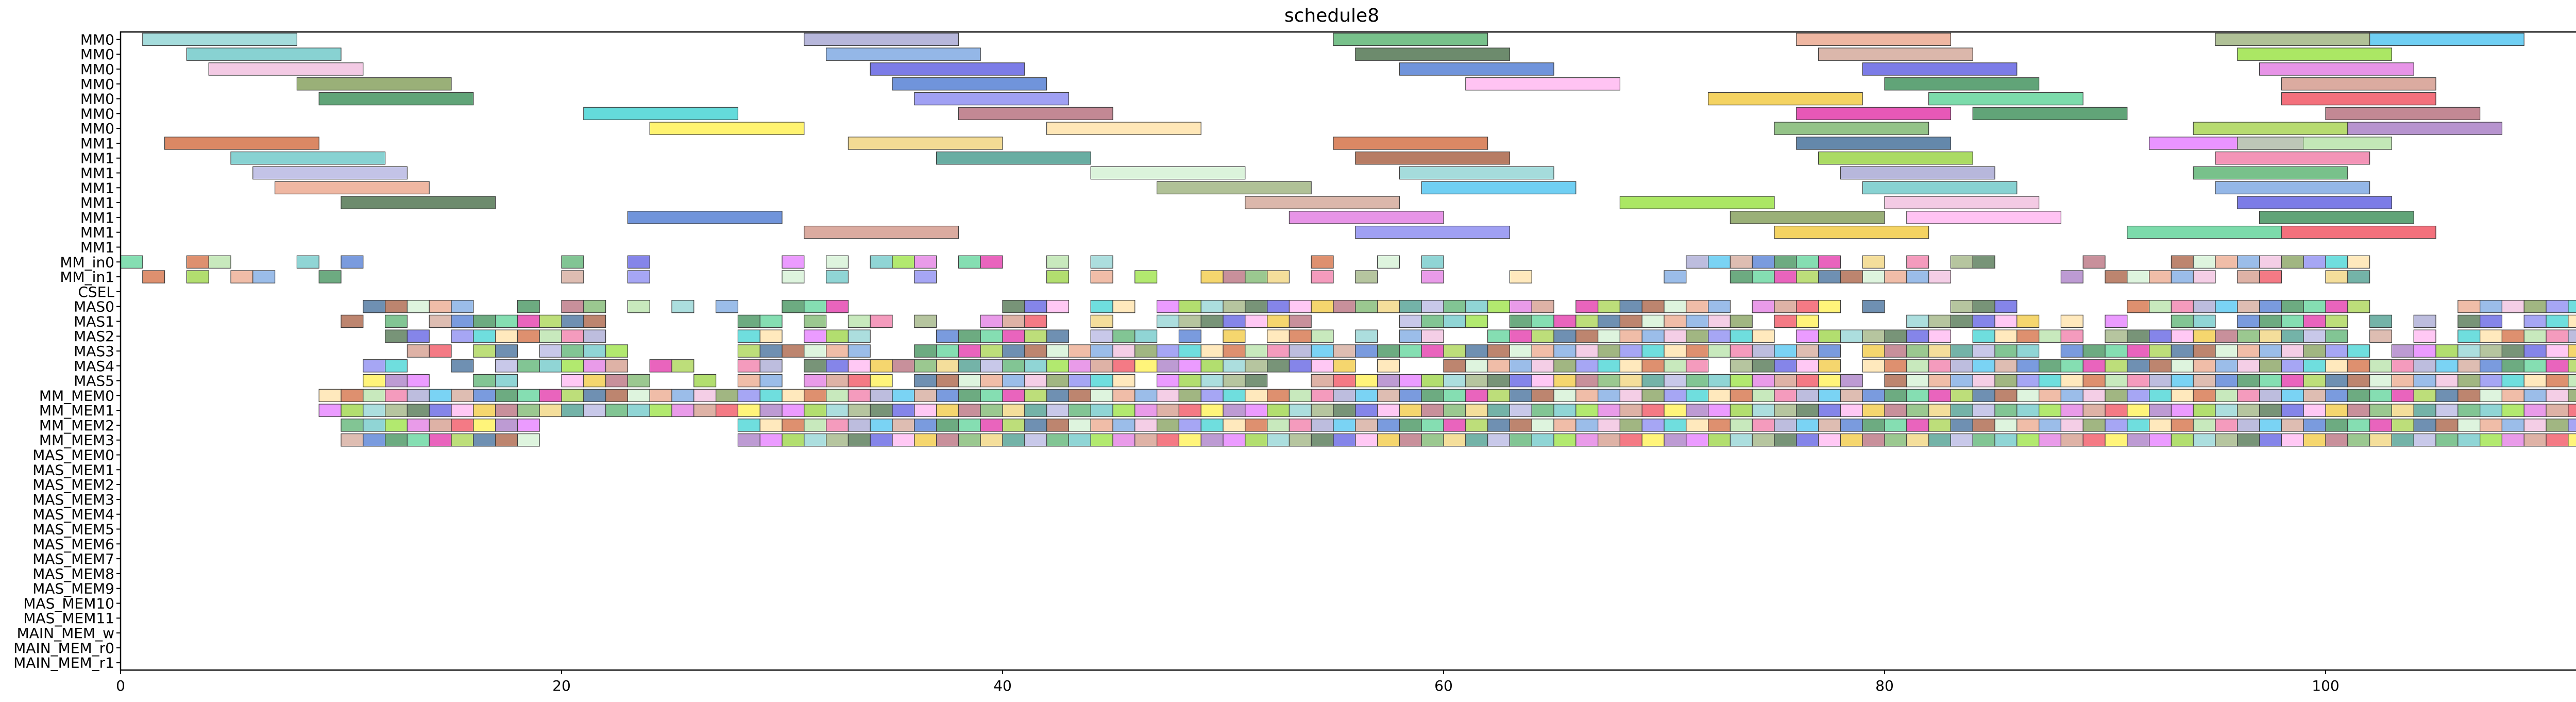 This screenshot has width=2576, height=702. Describe the element at coordinates (73, 499) in the screenshot. I see `y-tick-label: MAS_MEM3` at that location.